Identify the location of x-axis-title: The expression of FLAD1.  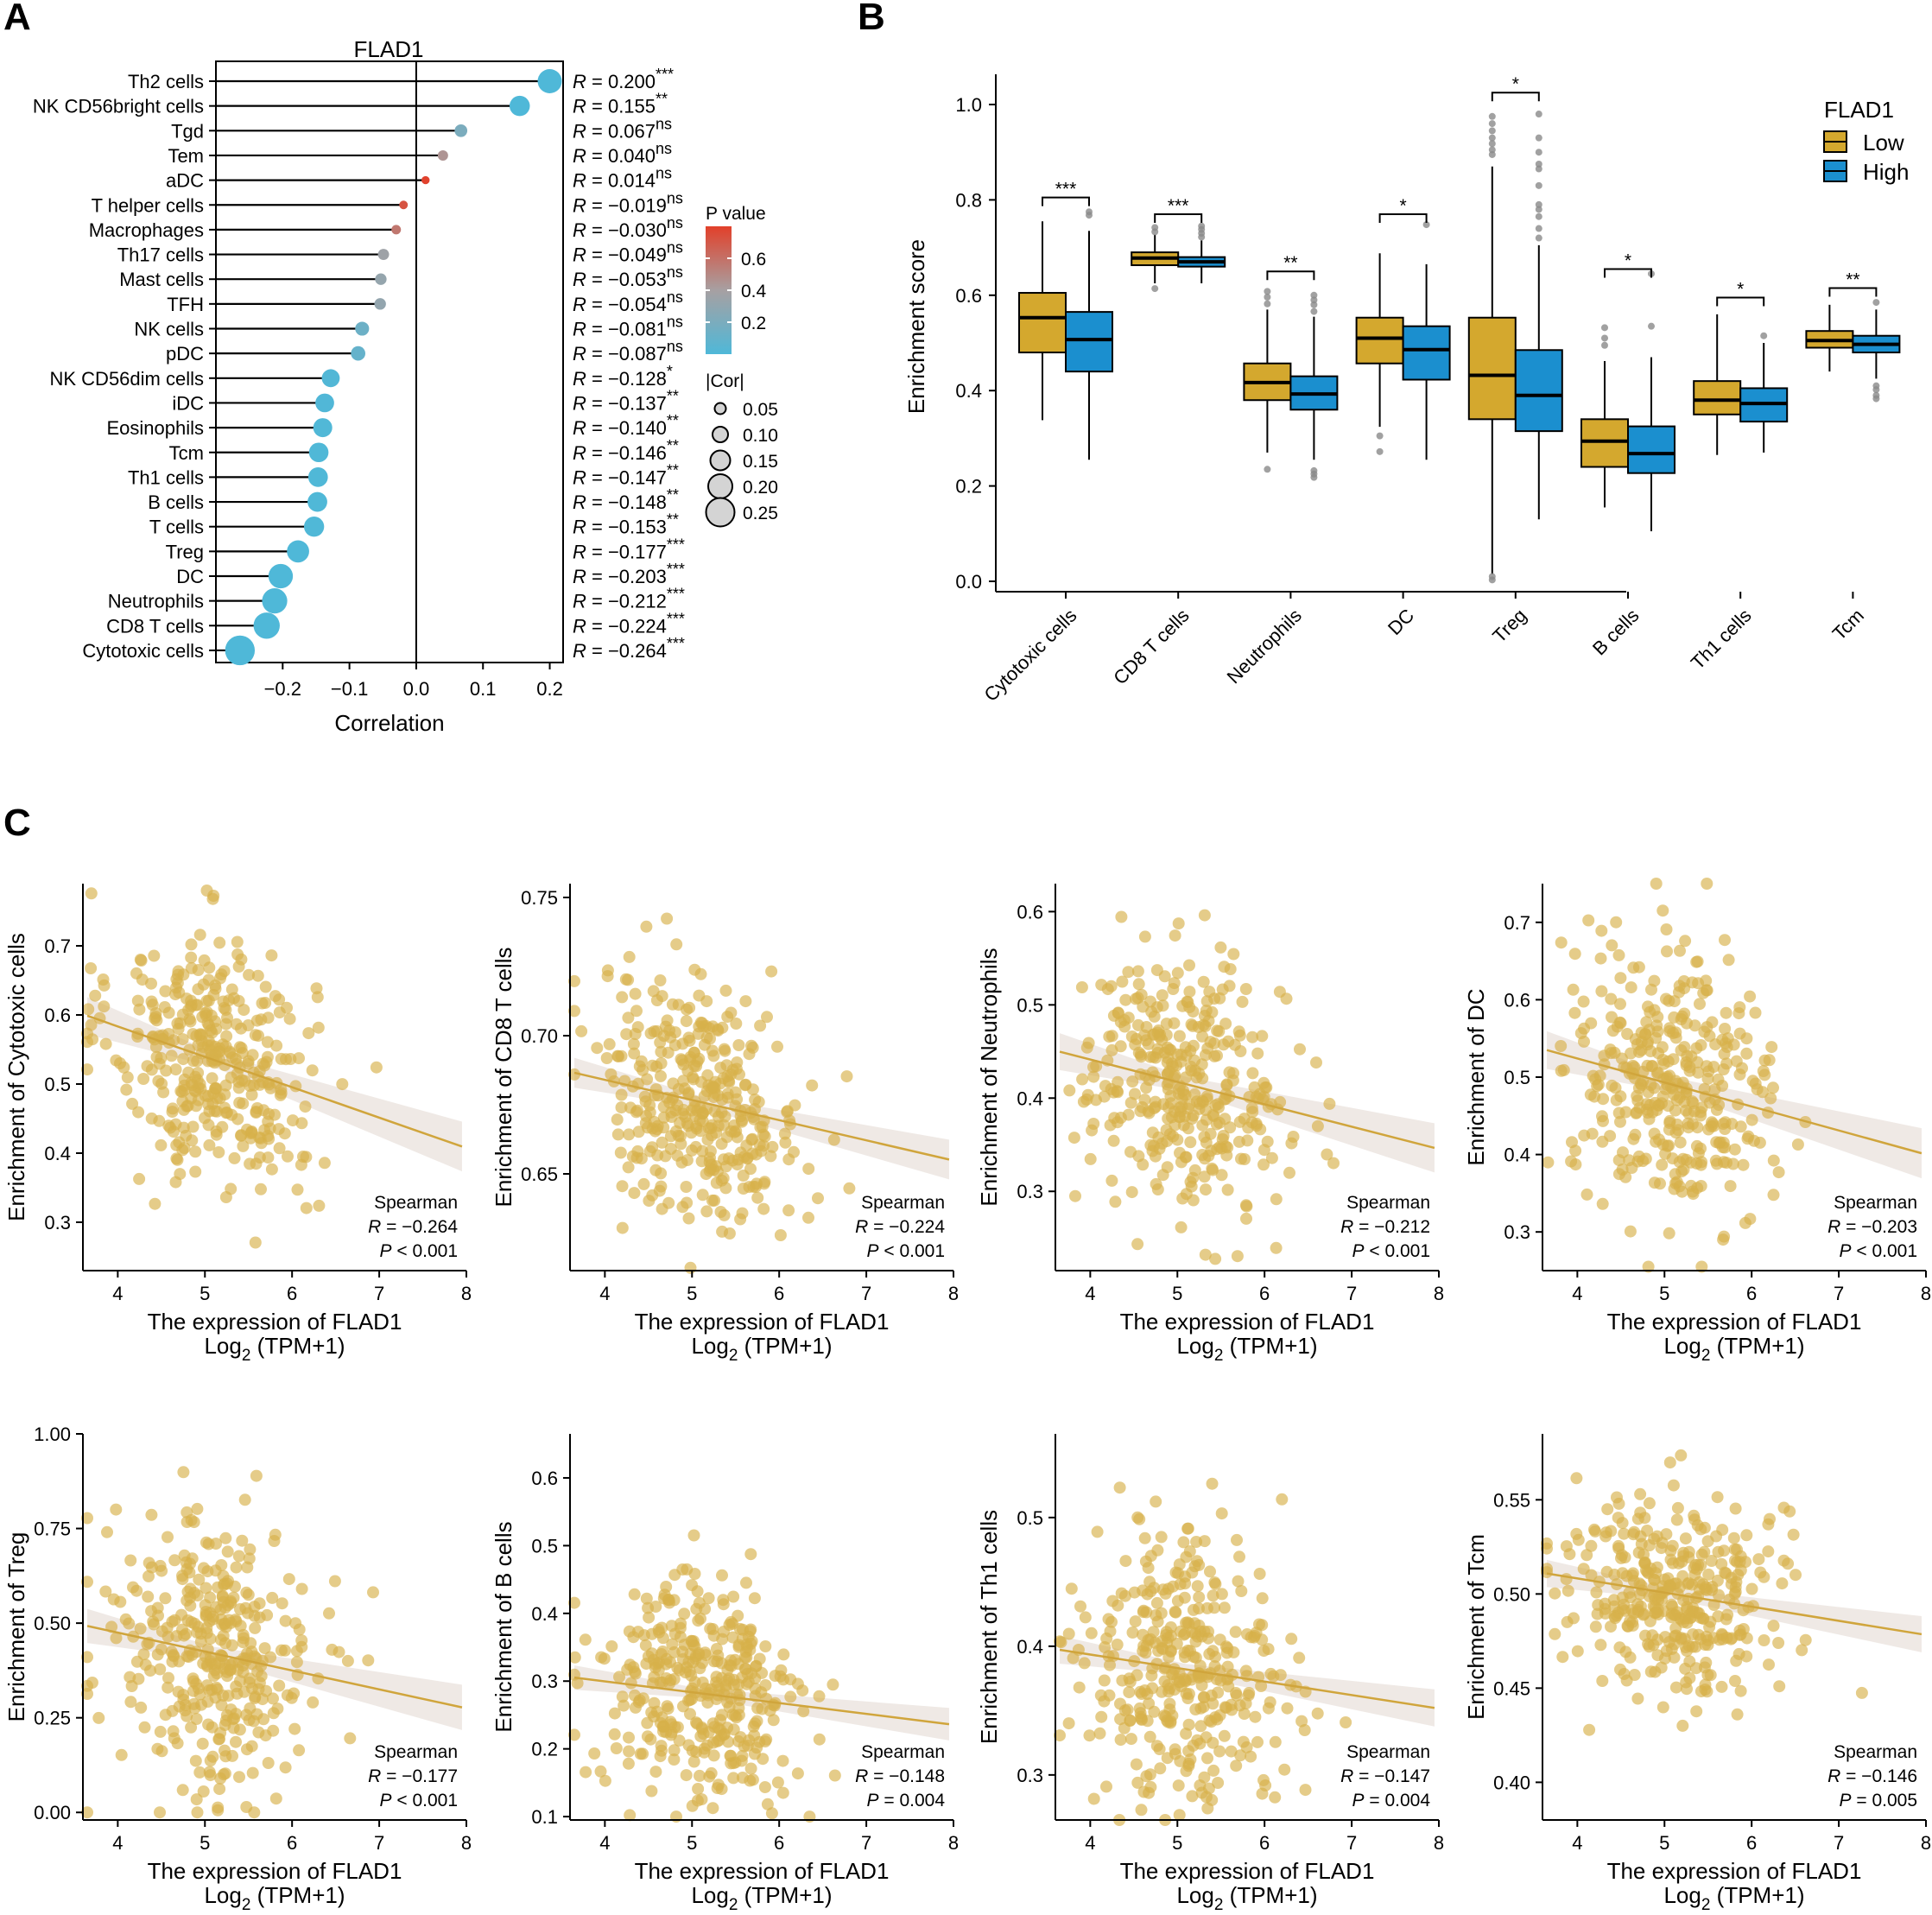
(1247, 1871).